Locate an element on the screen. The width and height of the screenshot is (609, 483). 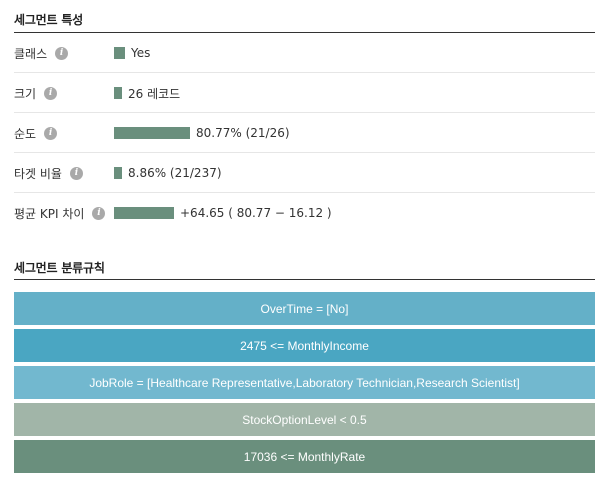
row-value: Yes is located at coordinates (141, 53).